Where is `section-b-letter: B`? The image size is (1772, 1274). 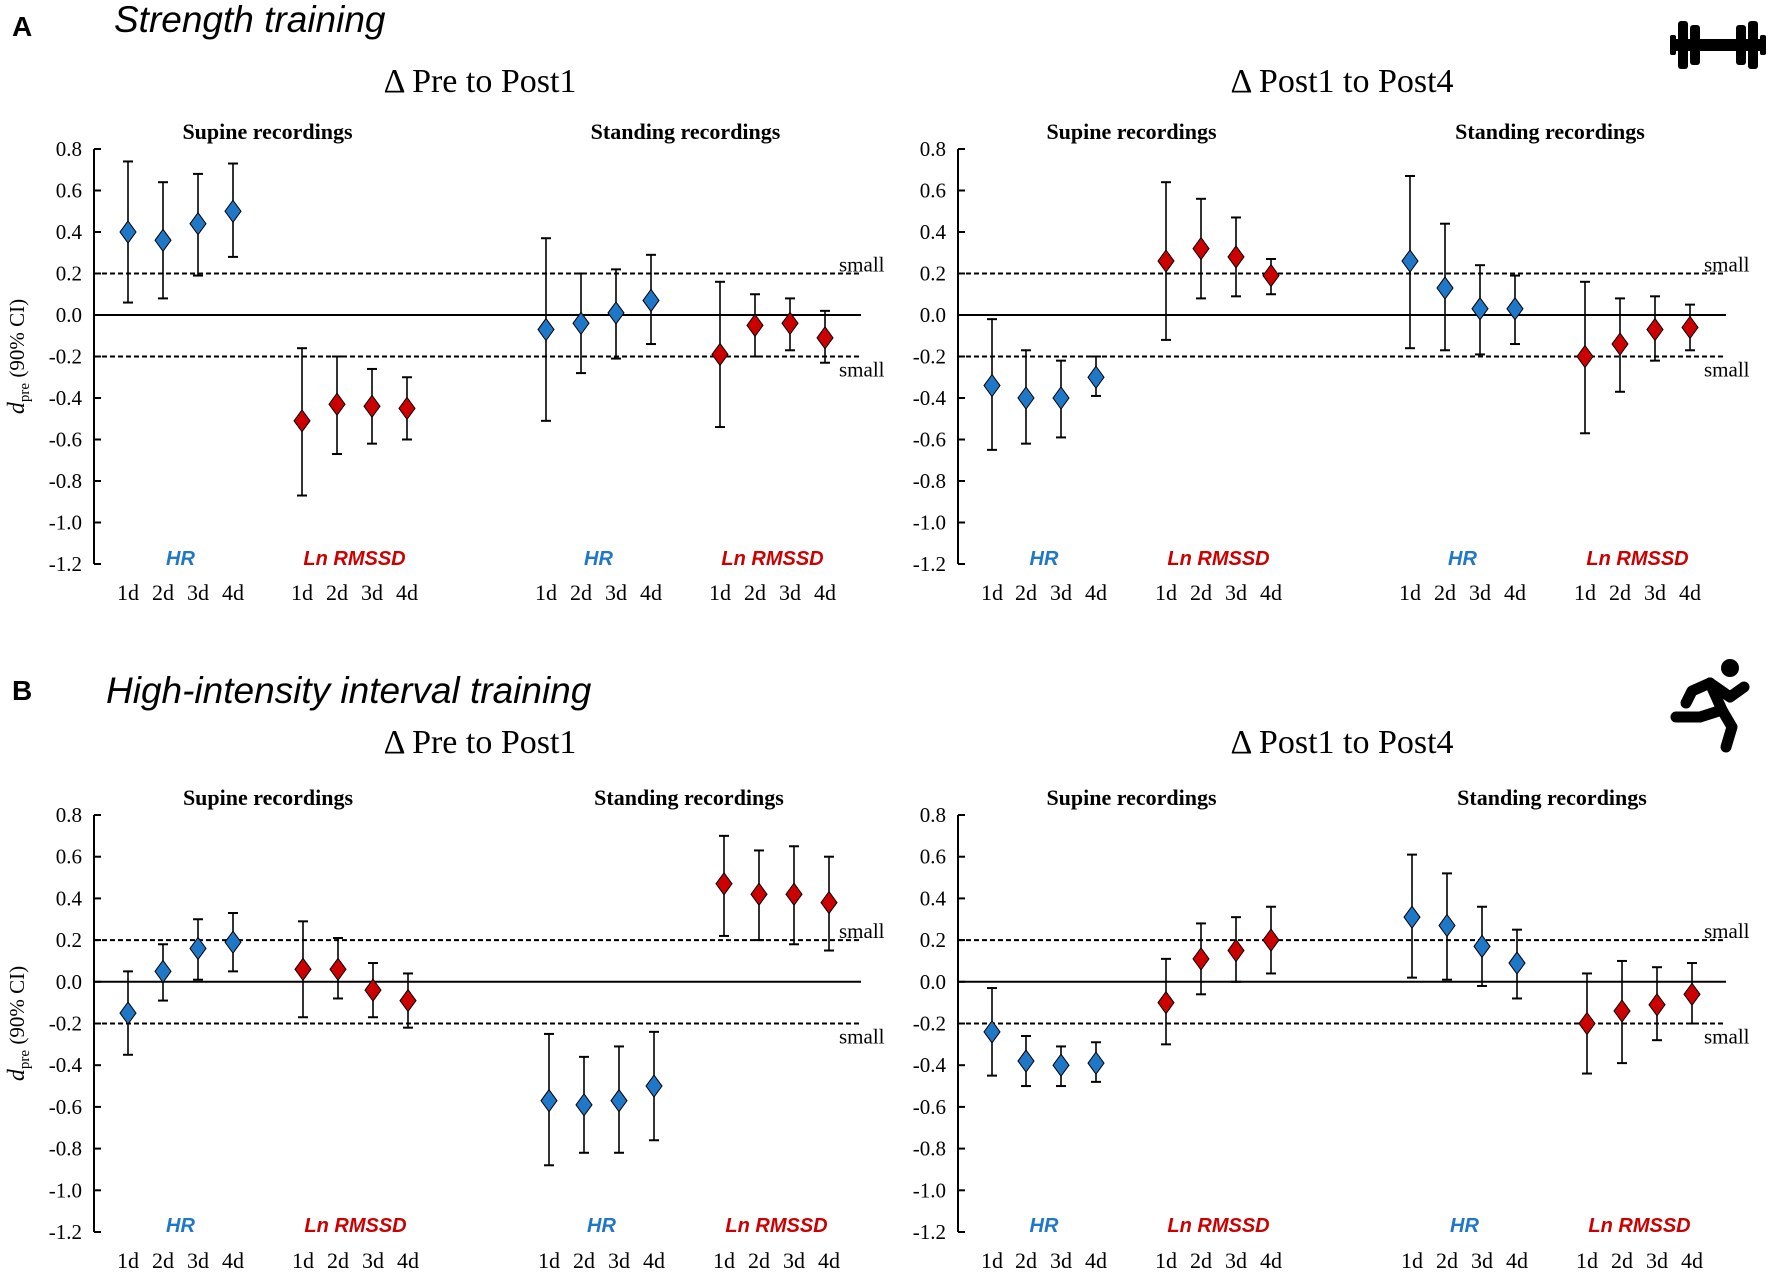
section-b-letter: B is located at coordinates (22, 690).